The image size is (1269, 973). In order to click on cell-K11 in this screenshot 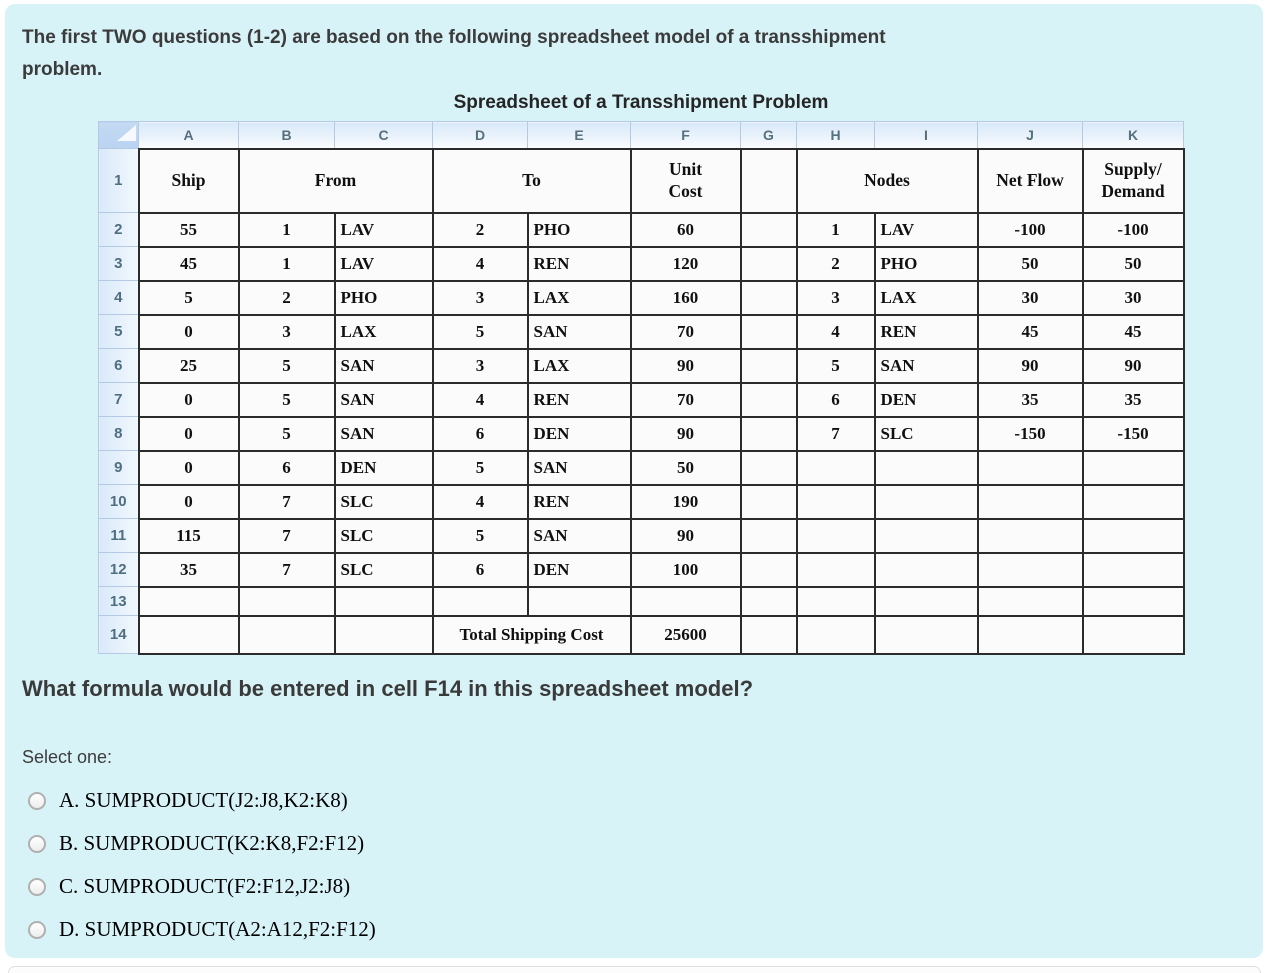, I will do `click(1133, 535)`.